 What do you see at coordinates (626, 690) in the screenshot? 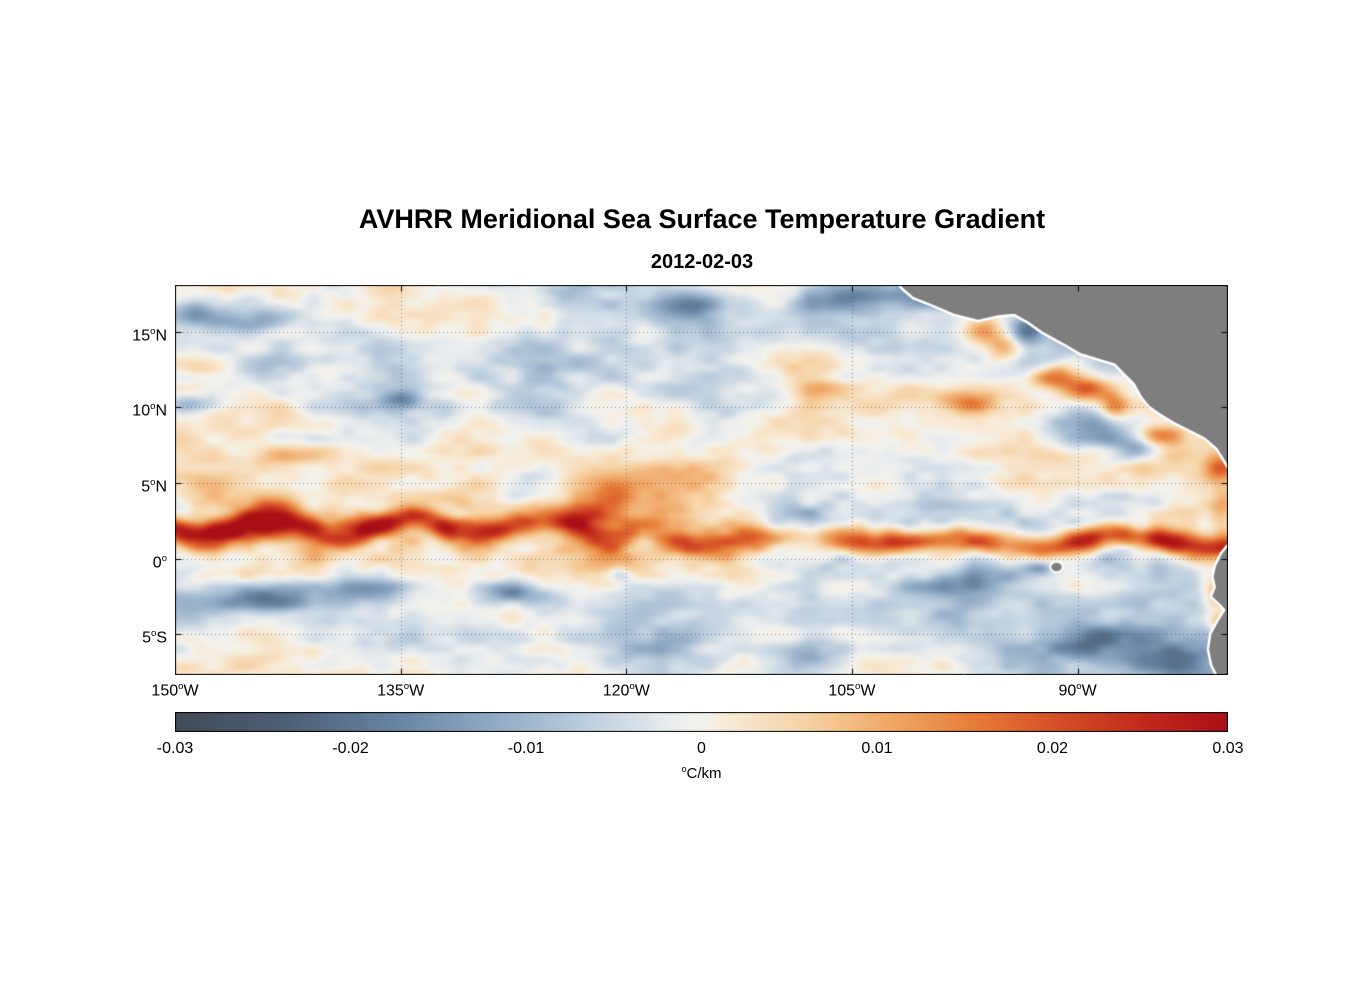
I see `x-axis-tick-label: 120oW` at bounding box center [626, 690].